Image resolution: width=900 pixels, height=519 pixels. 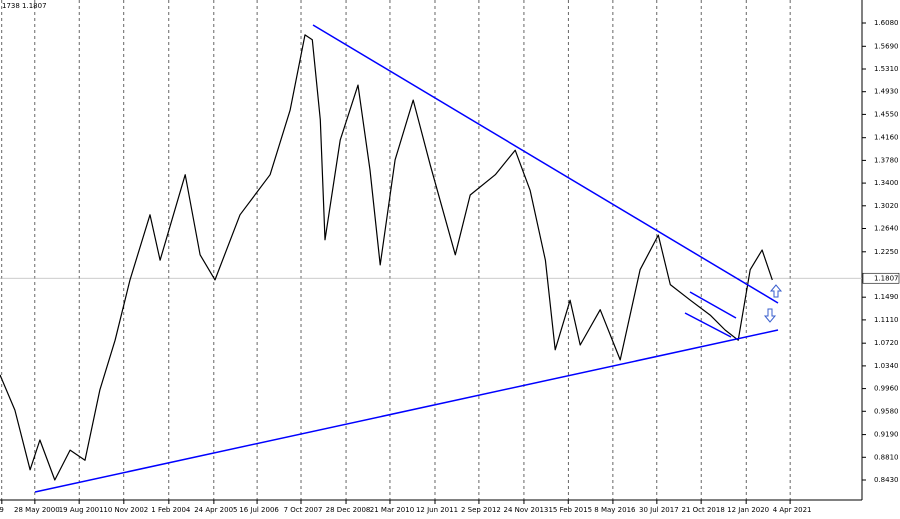 What do you see at coordinates (886, 228) in the screenshot?
I see `y-tick-label: 1.2640` at bounding box center [886, 228].